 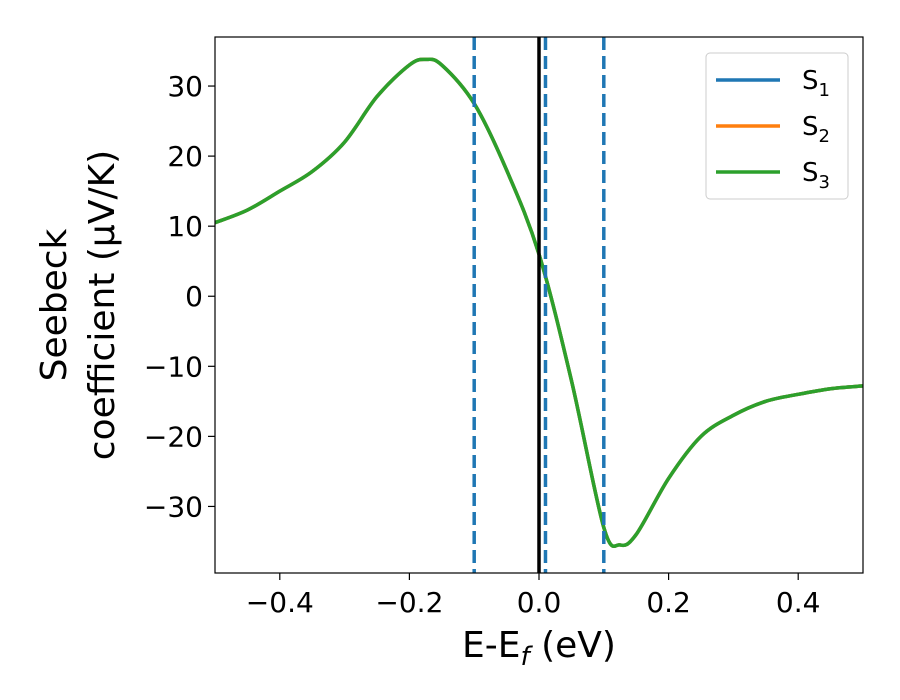 I want to click on y-tick-label: 10, so click(x=185, y=226).